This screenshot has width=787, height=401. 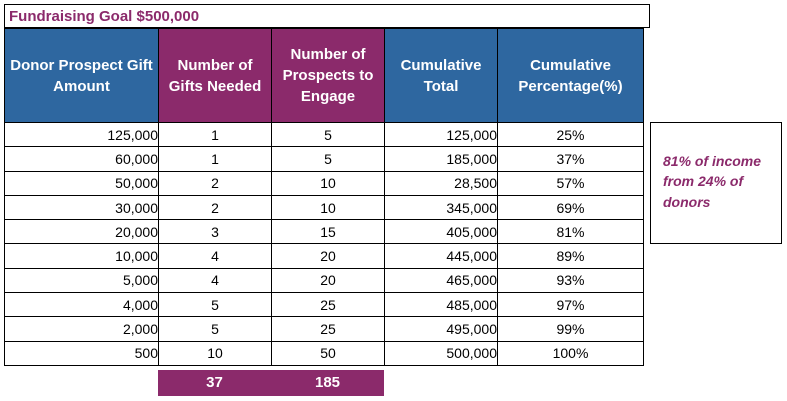 I want to click on table-row: 60,000 1 5 185,000 37%, so click(x=324, y=159).